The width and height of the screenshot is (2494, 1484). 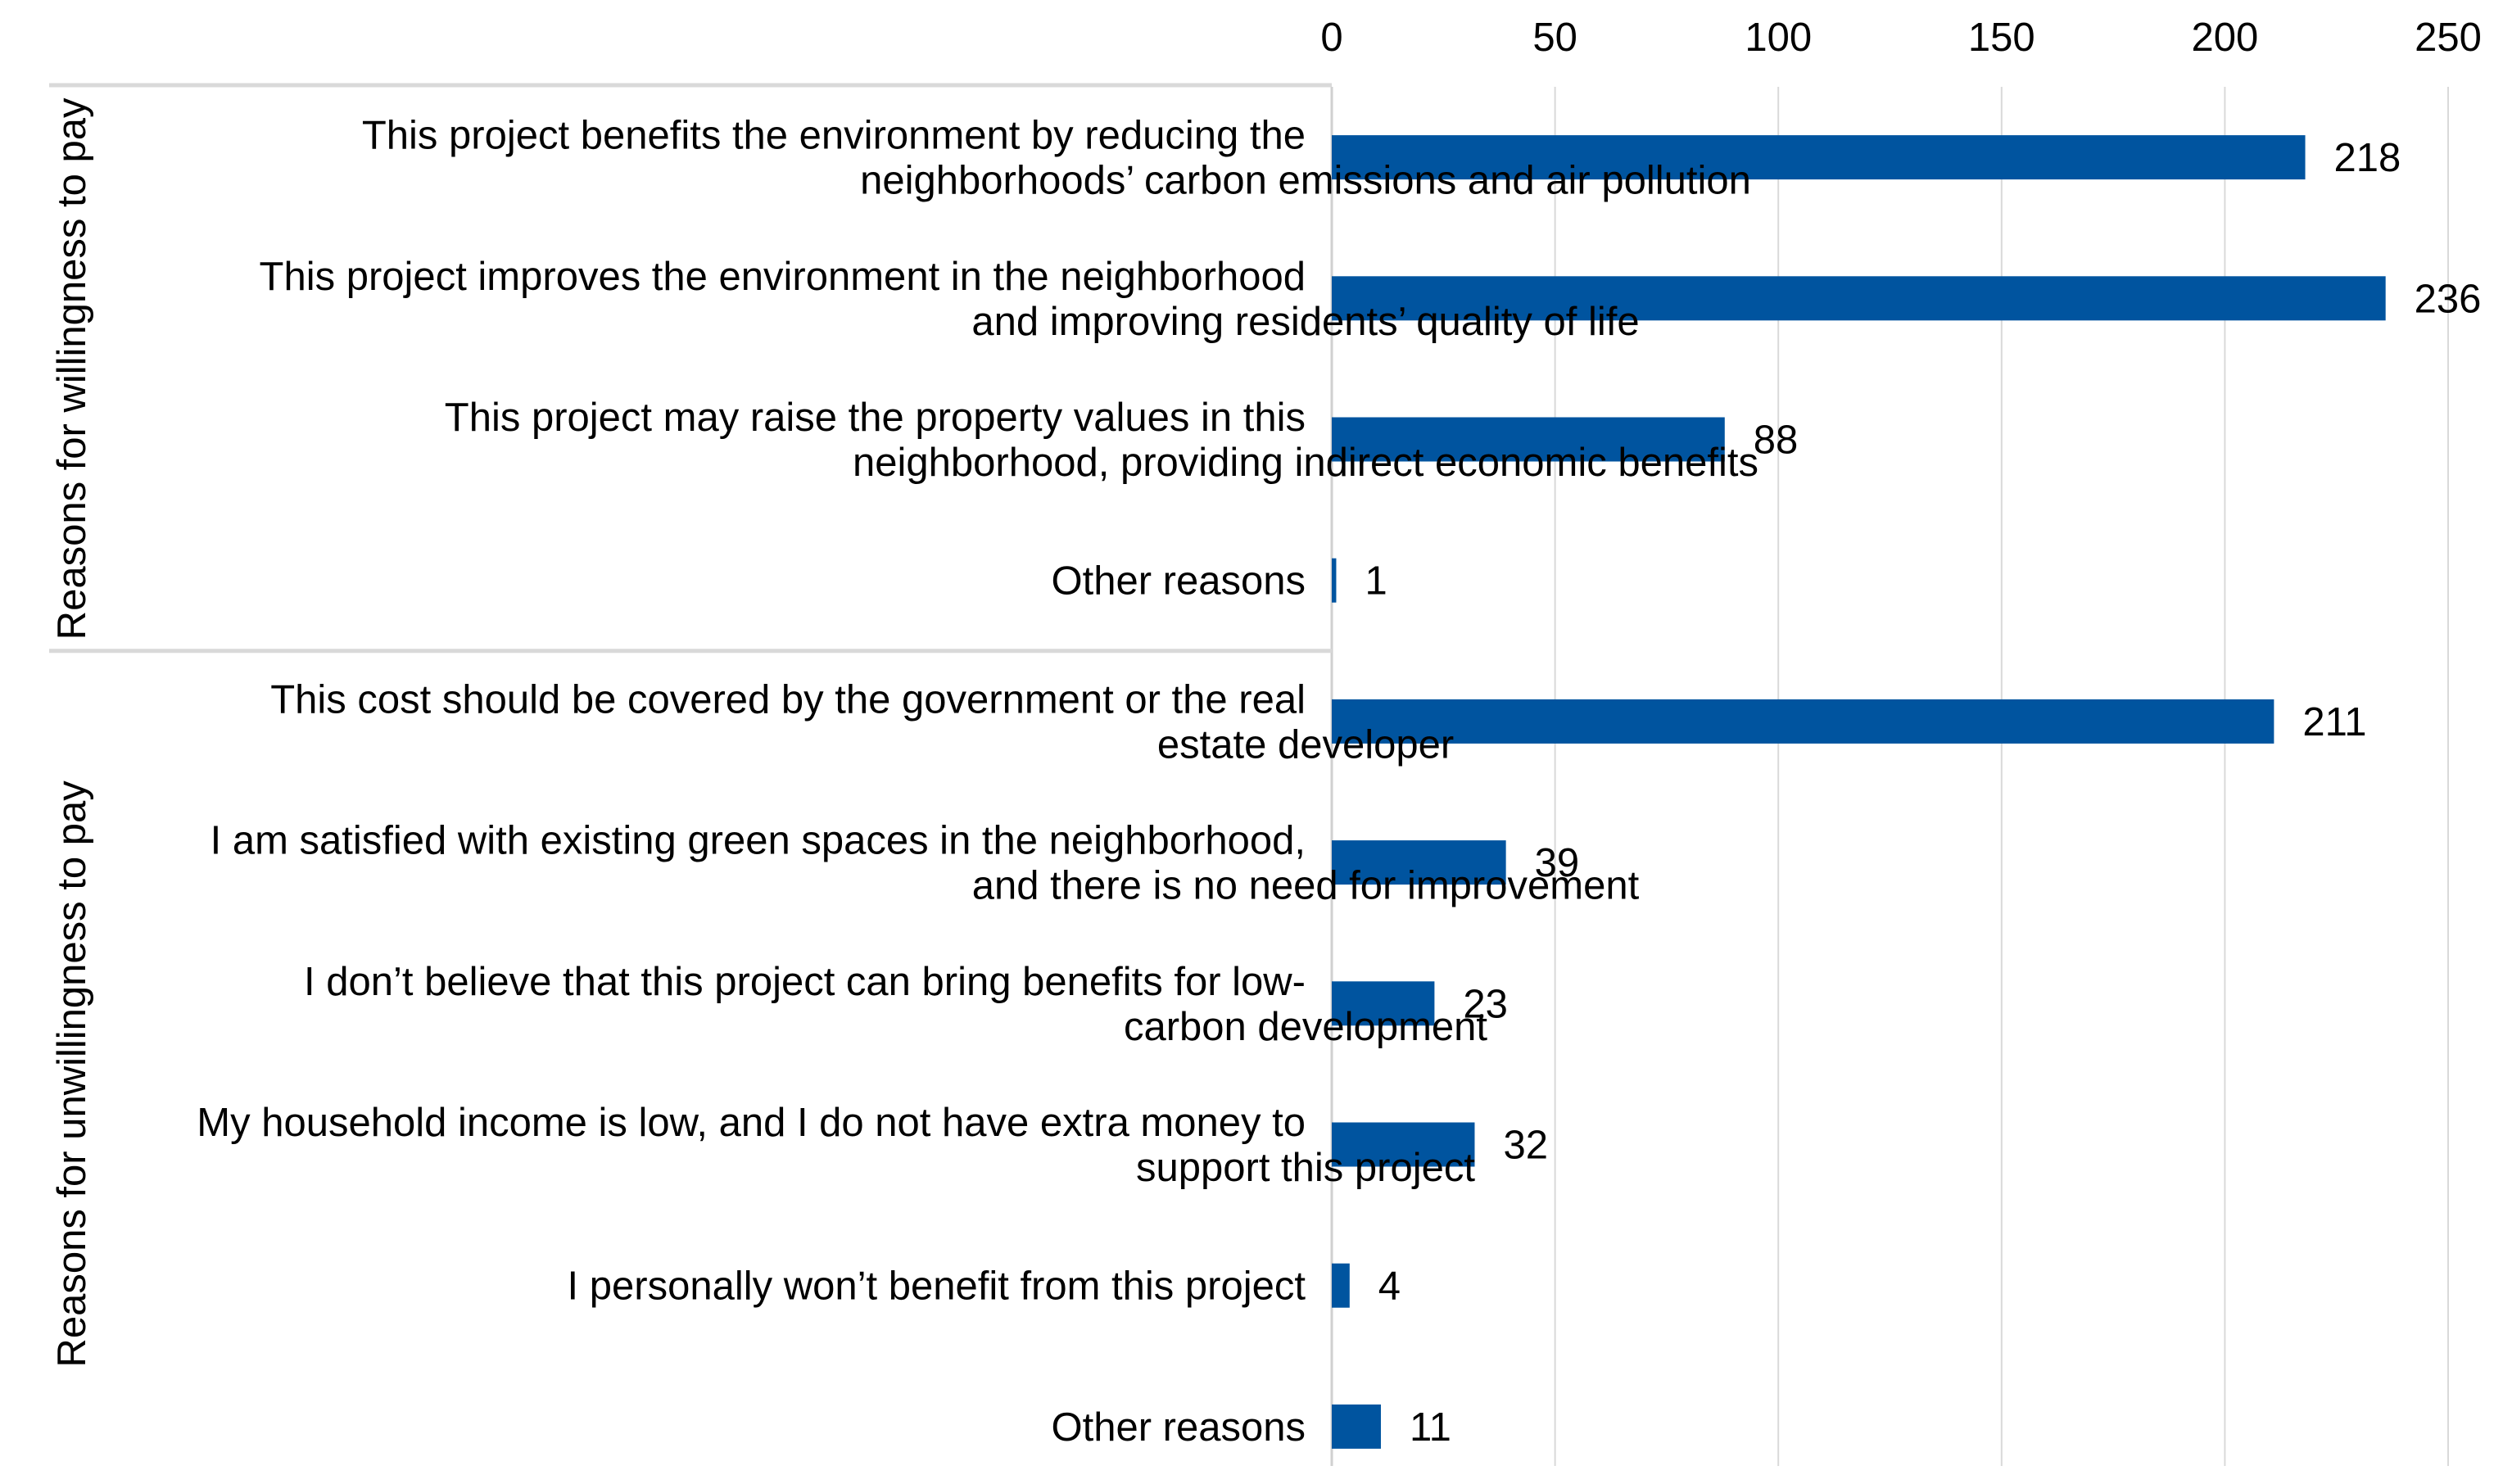 I want to click on data-label: 88, so click(x=1776, y=441).